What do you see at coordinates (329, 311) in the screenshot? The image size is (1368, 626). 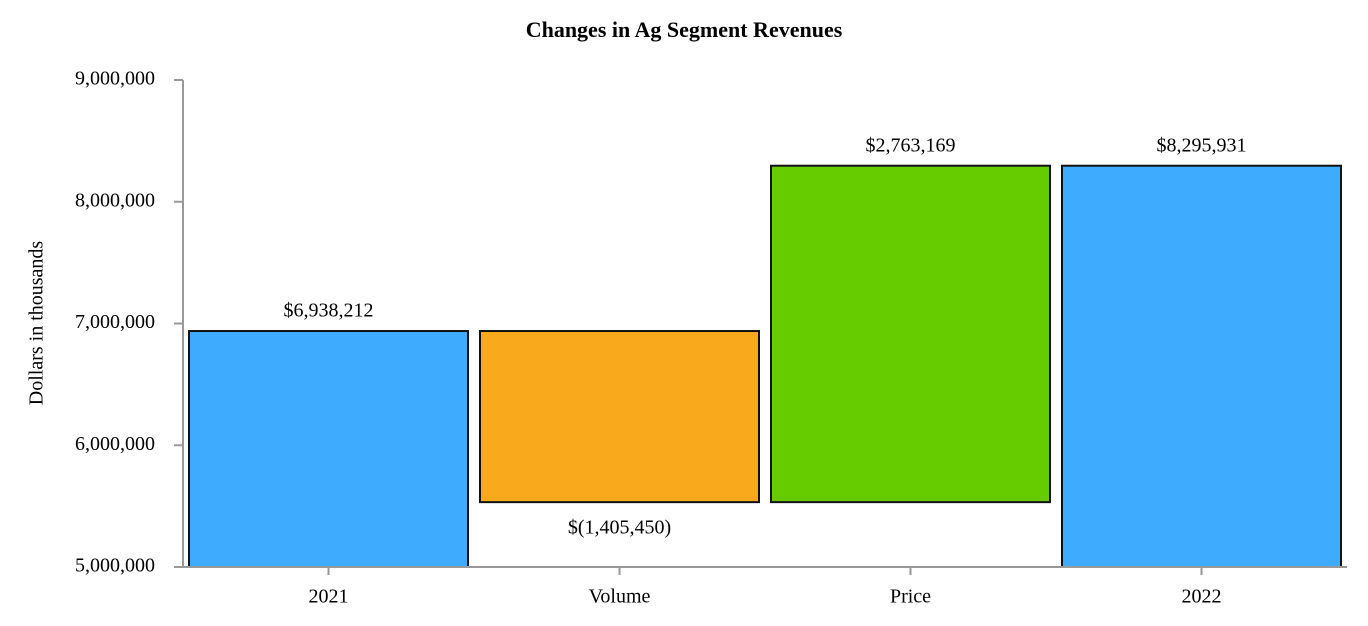 I see `value-label: $6,938,212` at bounding box center [329, 311].